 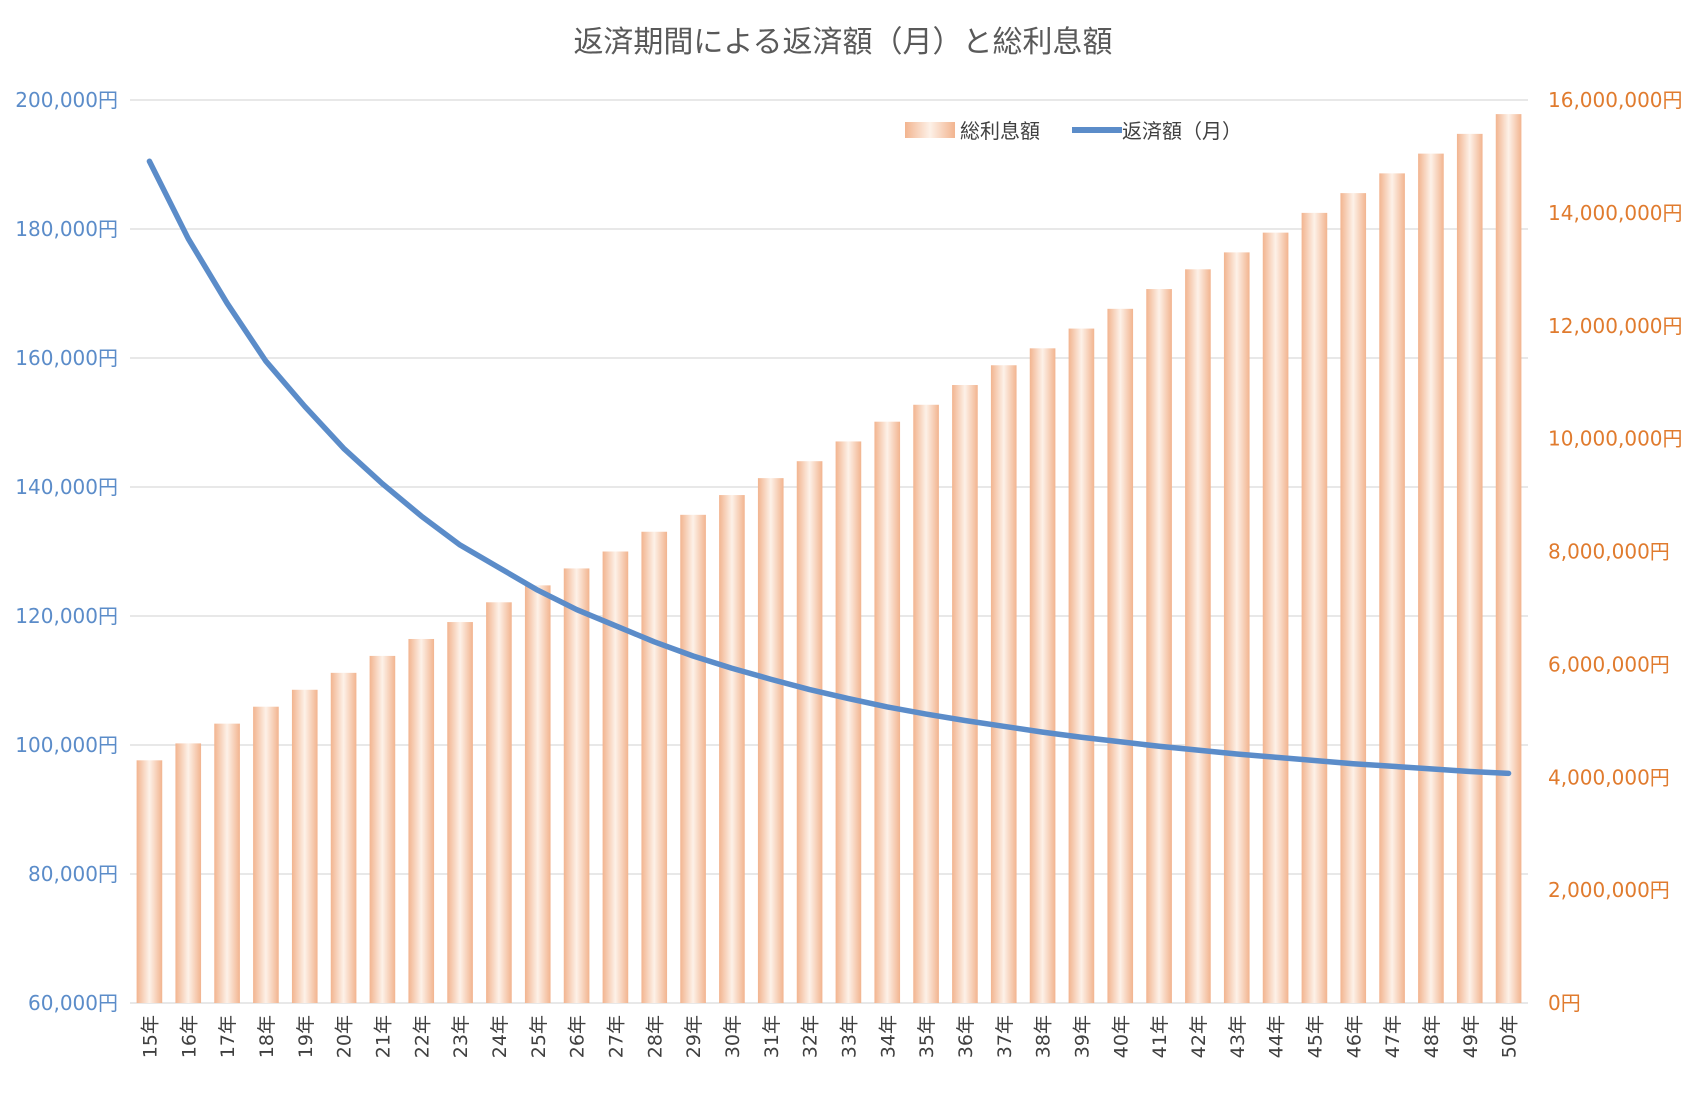 What do you see at coordinates (655, 1036) in the screenshot?
I see `x-axis-tick-label: 28年` at bounding box center [655, 1036].